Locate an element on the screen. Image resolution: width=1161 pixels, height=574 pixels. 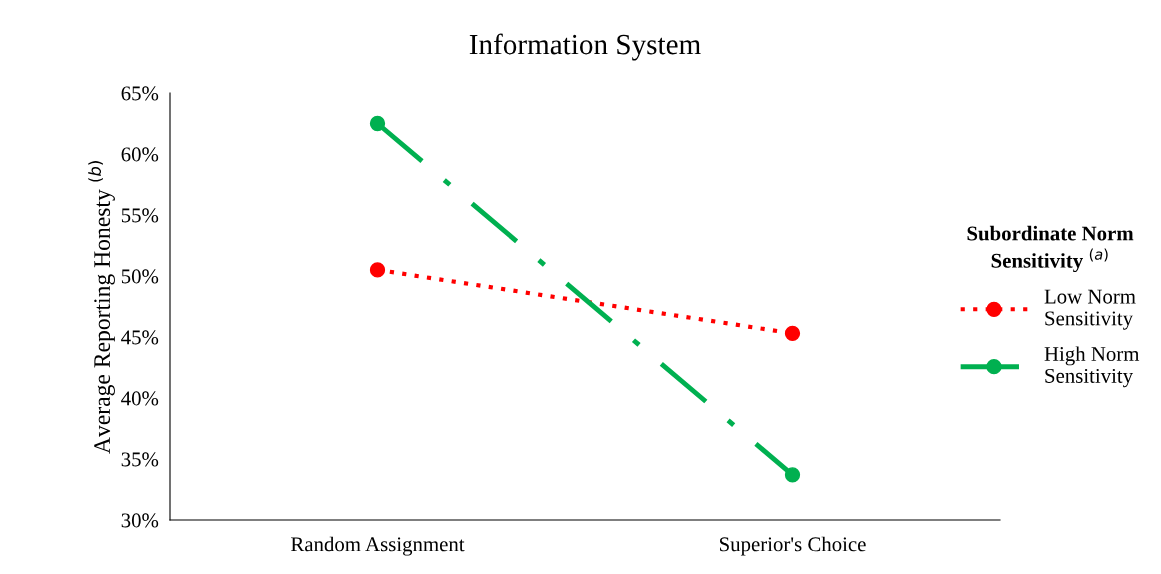
x-tick-label: Superior's Choice is located at coordinates (792, 546).